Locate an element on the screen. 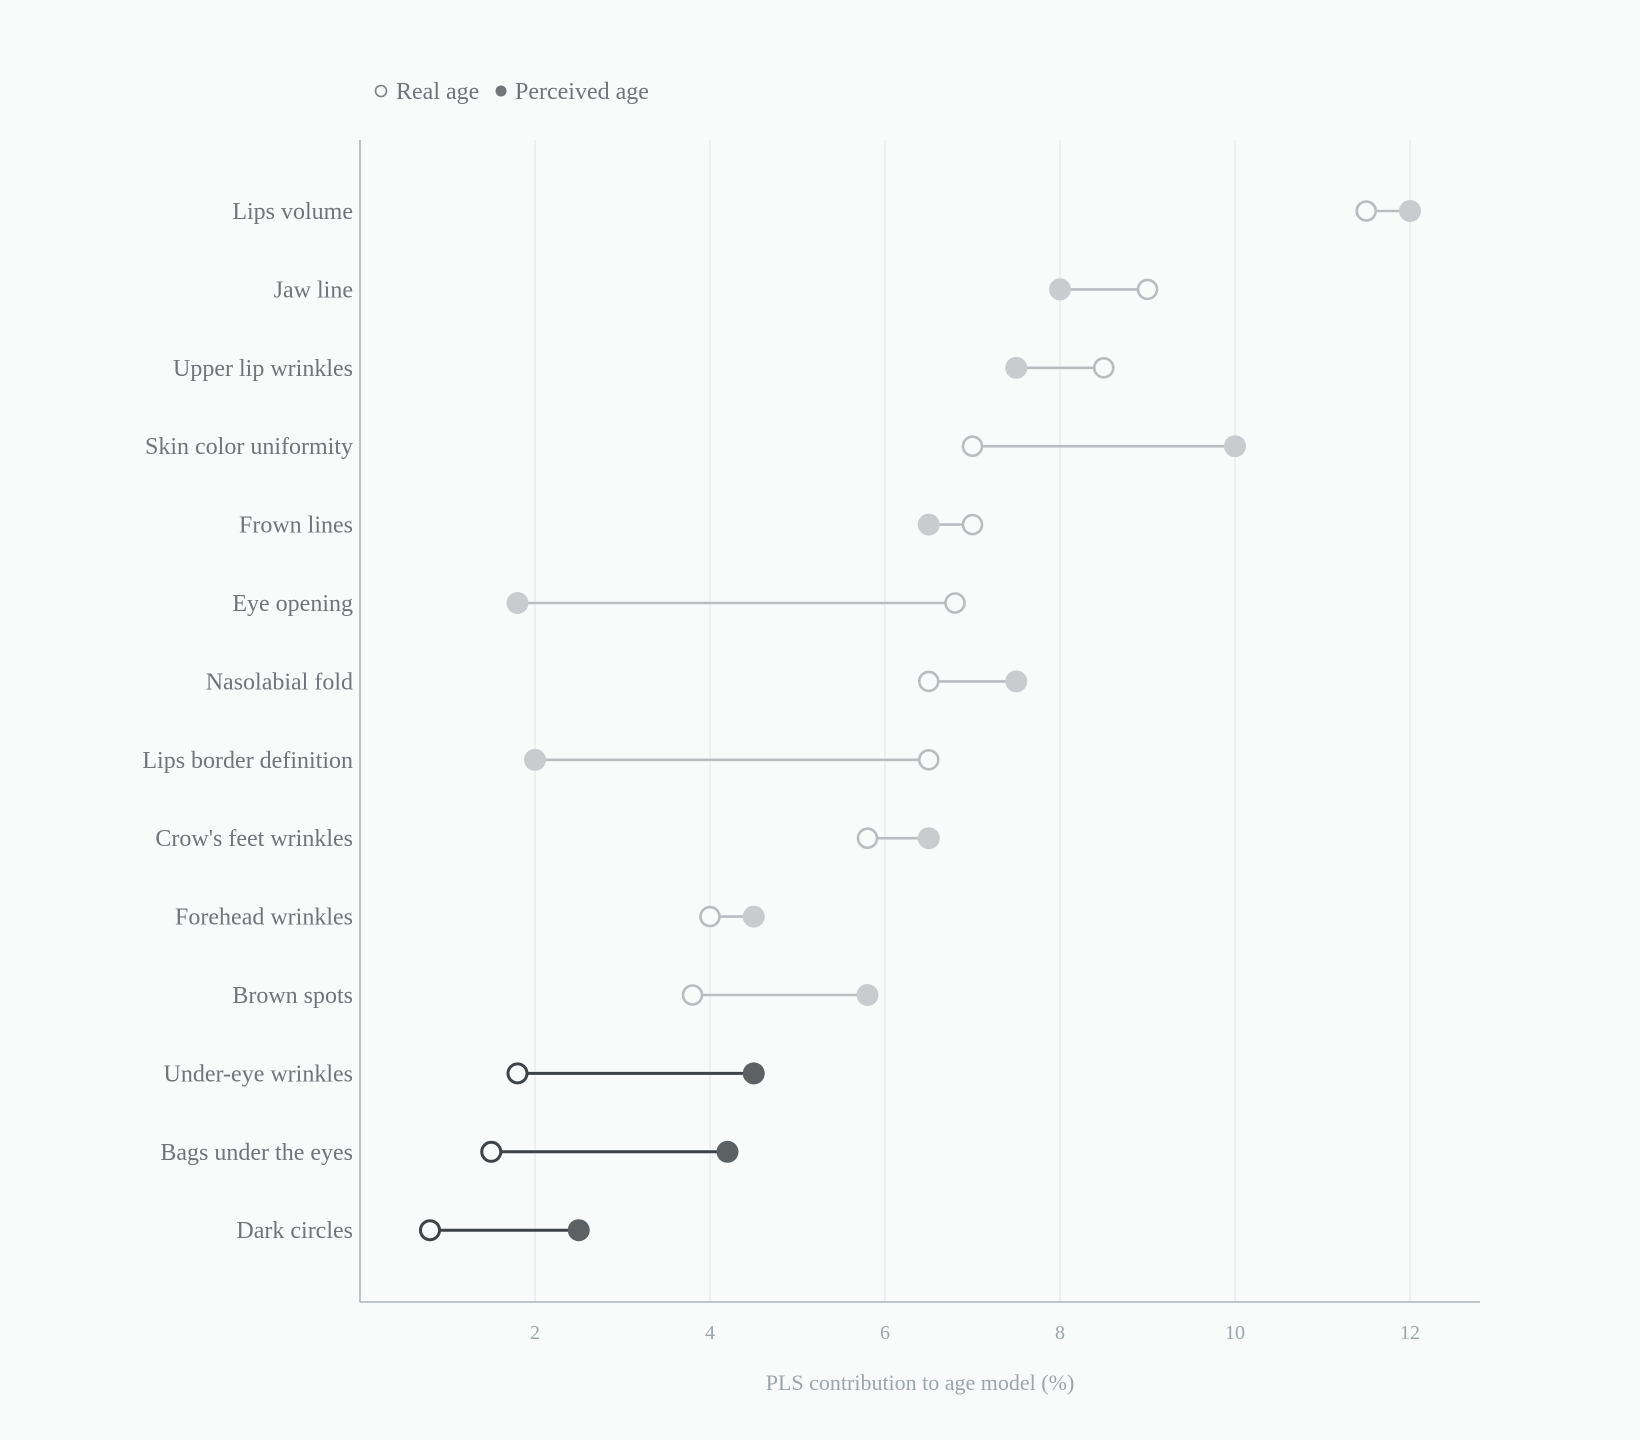 The image size is (1640, 1440). category-label-upper-lip-wrinkles: Upper lip wrinkles is located at coordinates (263, 369).